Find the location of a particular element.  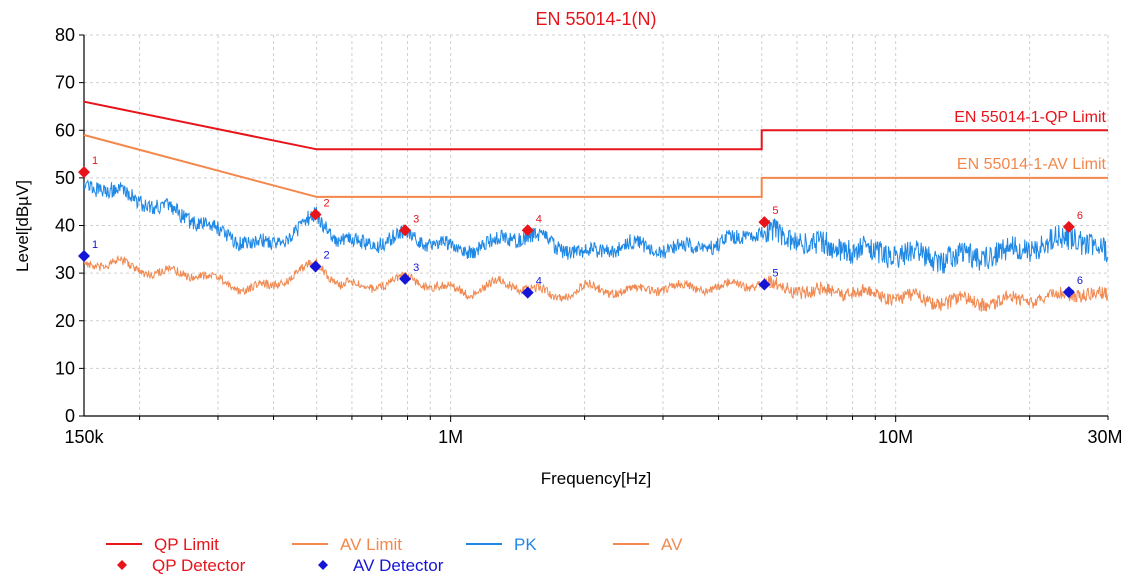

chart-title: EN 55014-1(N) is located at coordinates (595, 19).